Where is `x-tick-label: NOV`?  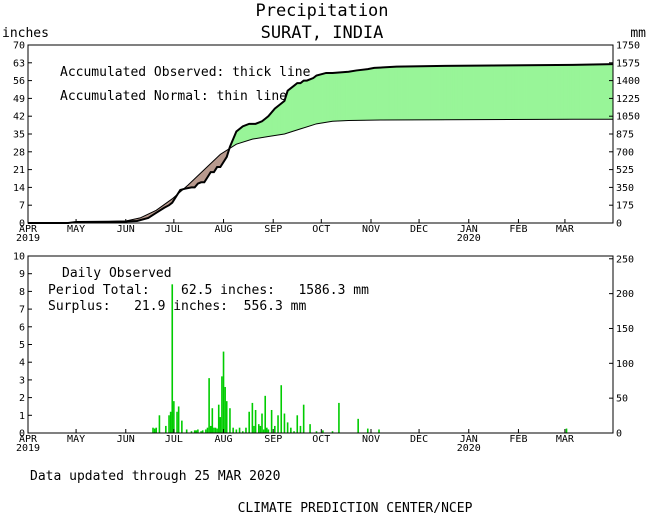 x-tick-label: NOV is located at coordinates (371, 229).